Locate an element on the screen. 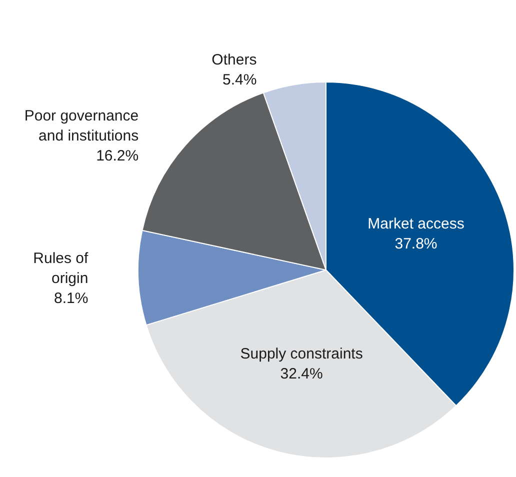 The height and width of the screenshot is (477, 516). slice-label: Market access is located at coordinates (416, 223).